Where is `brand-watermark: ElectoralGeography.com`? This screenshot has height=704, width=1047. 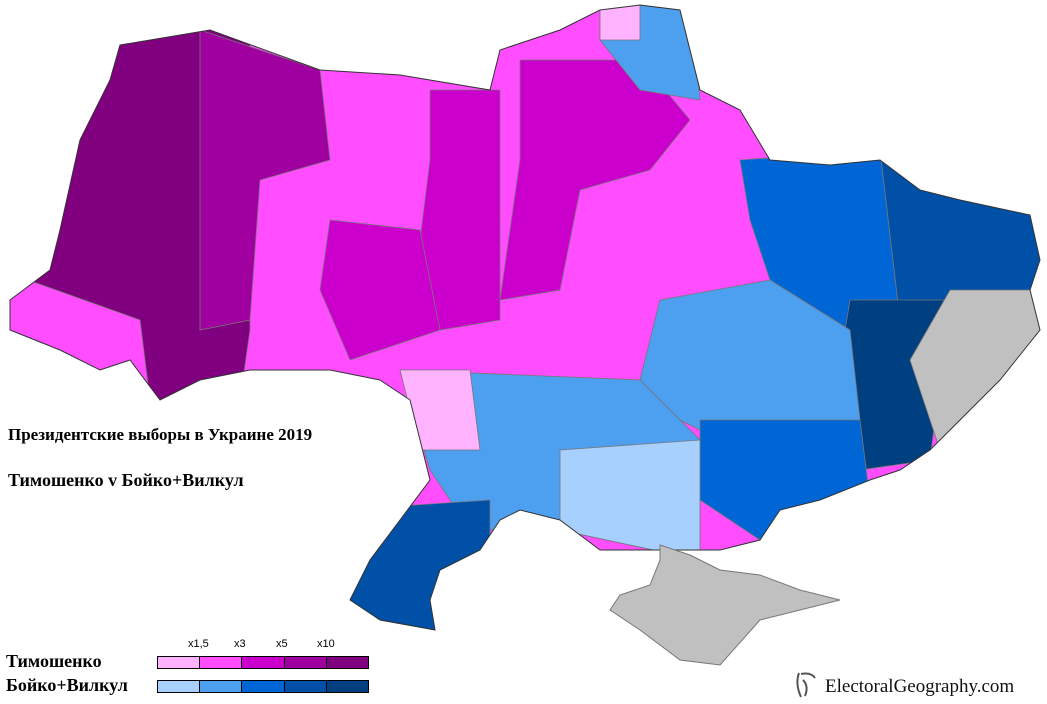 brand-watermark: ElectoralGeography.com is located at coordinates (920, 686).